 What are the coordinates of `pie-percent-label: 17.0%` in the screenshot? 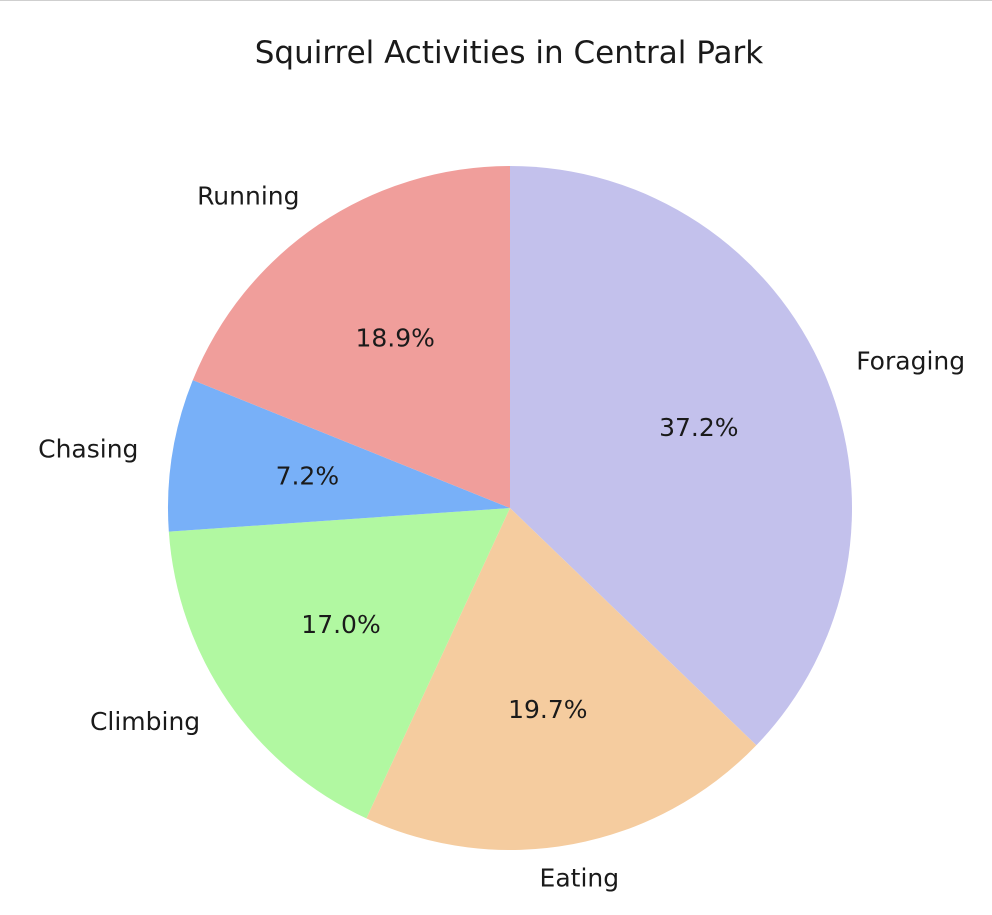 It's located at (340, 624).